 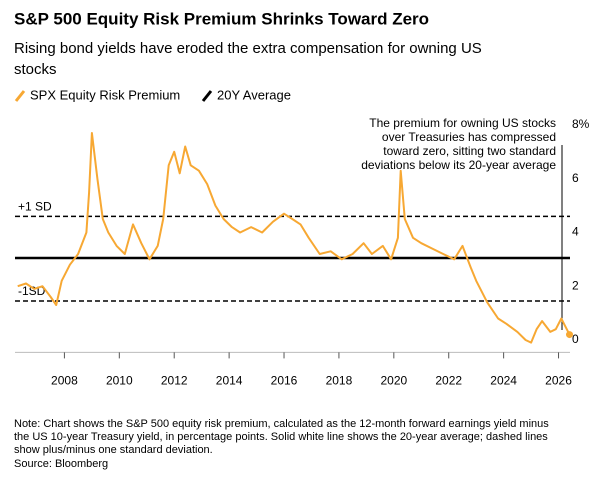 I want to click on note: show plus/minus one standard deviation., so click(x=113, y=450).